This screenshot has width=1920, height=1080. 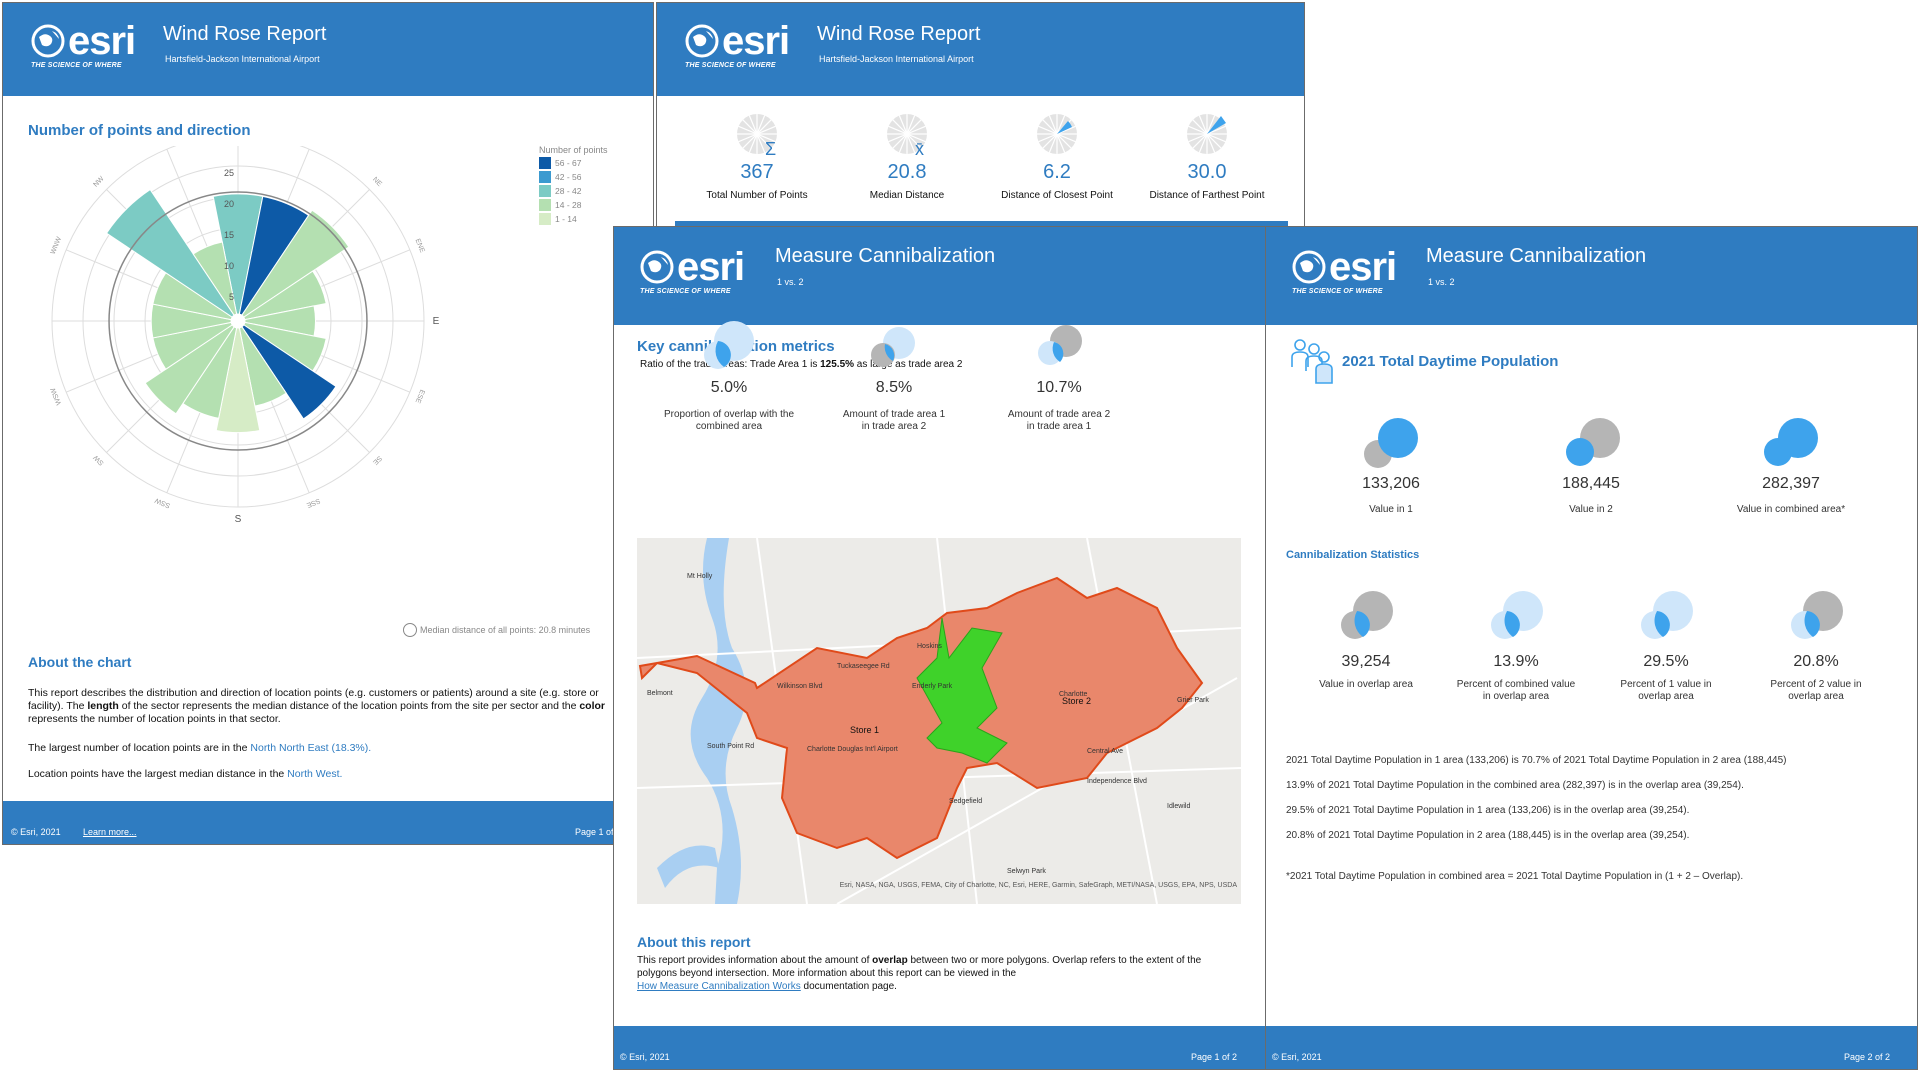 I want to click on legend-label: 1 - 14, so click(x=566, y=219).